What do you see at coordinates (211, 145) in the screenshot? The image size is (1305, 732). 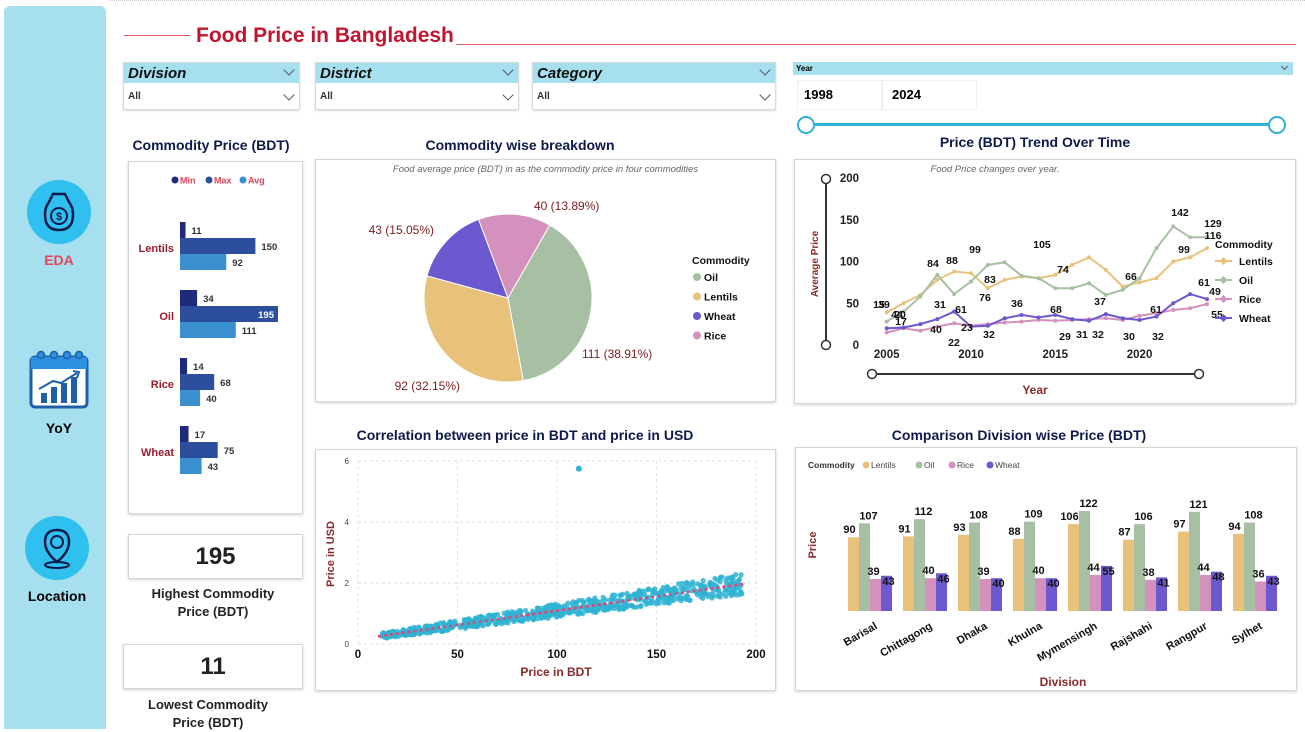 I see `commodity-price-title: Commodity Price (BDT)` at bounding box center [211, 145].